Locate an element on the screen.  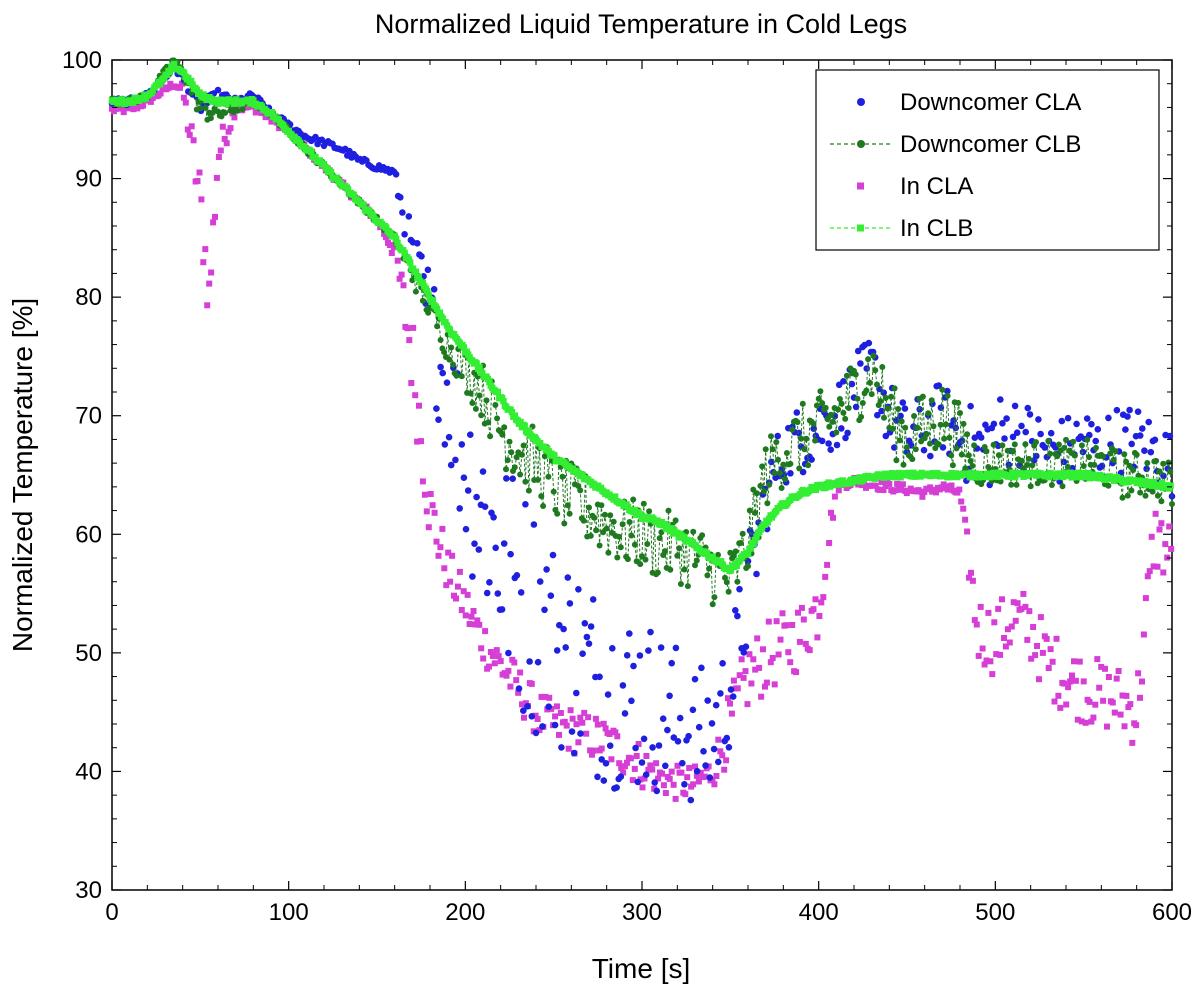
x-tick-label: 300 is located at coordinates (642, 912).